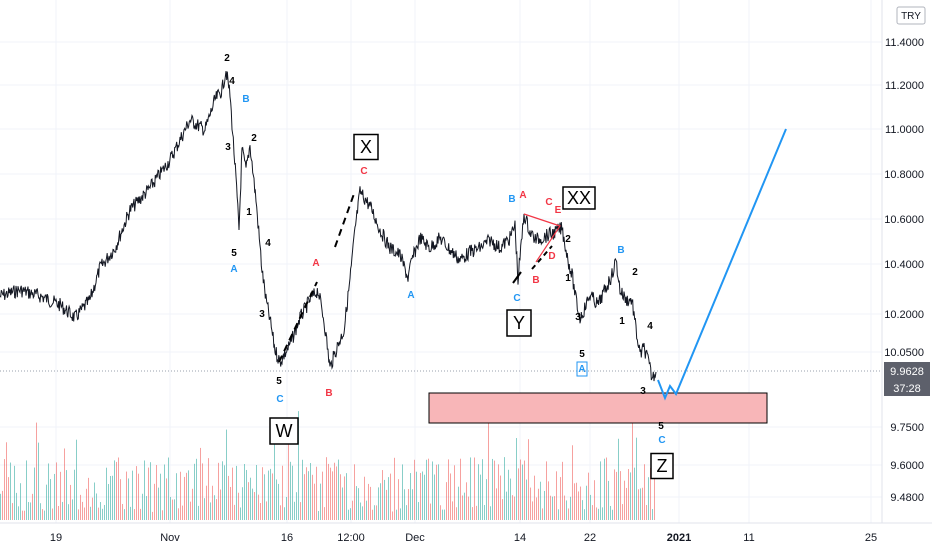  I want to click on wave-label: 5, so click(582, 354).